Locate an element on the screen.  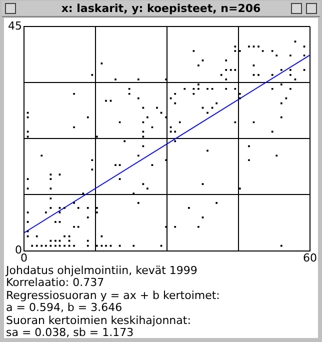
text: a = 0.594, b = 3.646 is located at coordinates (65, 308).